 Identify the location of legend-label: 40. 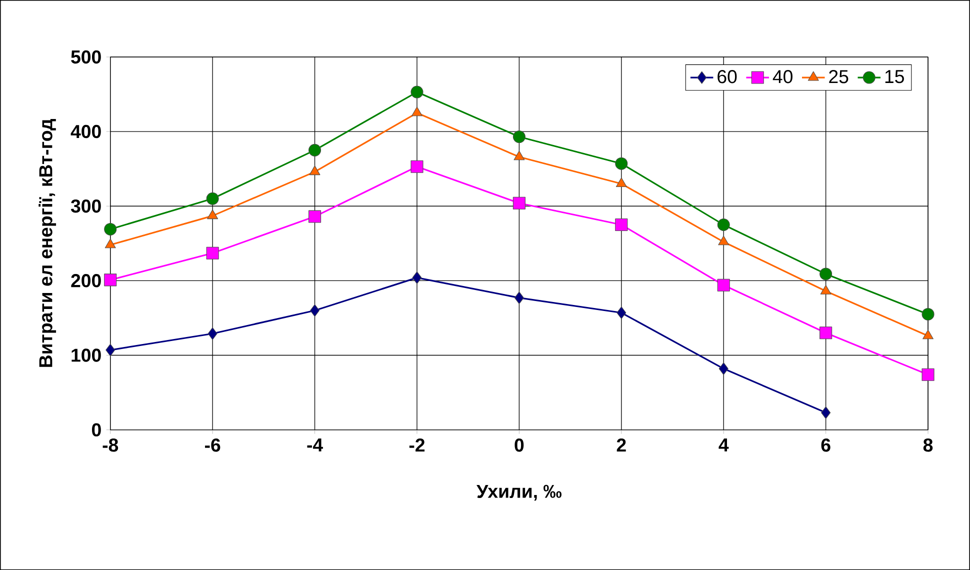
(782, 77).